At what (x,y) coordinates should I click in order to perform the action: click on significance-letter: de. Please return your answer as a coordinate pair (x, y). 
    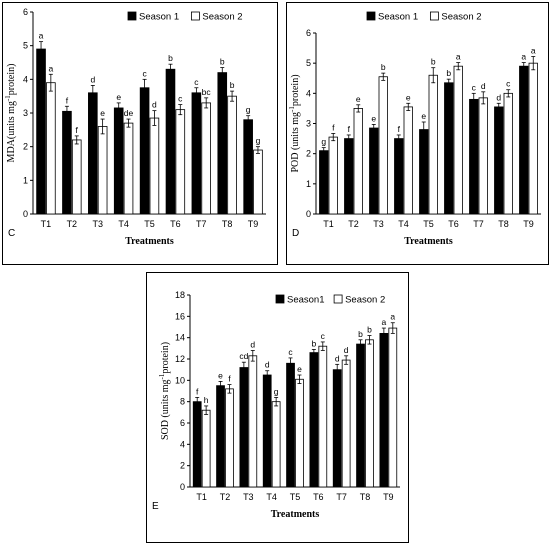
    Looking at the image, I should click on (129, 113).